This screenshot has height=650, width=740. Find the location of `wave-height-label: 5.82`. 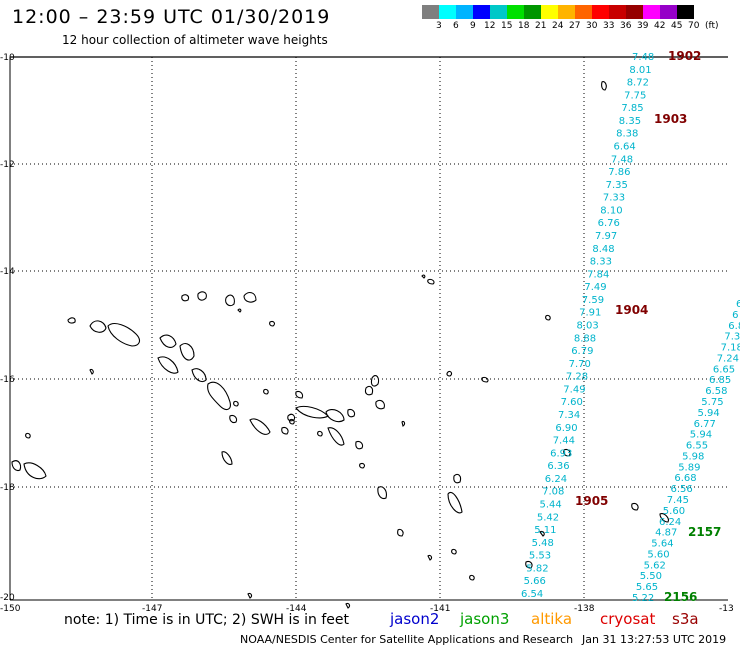

wave-height-label: 5.82 is located at coordinates (537, 568).